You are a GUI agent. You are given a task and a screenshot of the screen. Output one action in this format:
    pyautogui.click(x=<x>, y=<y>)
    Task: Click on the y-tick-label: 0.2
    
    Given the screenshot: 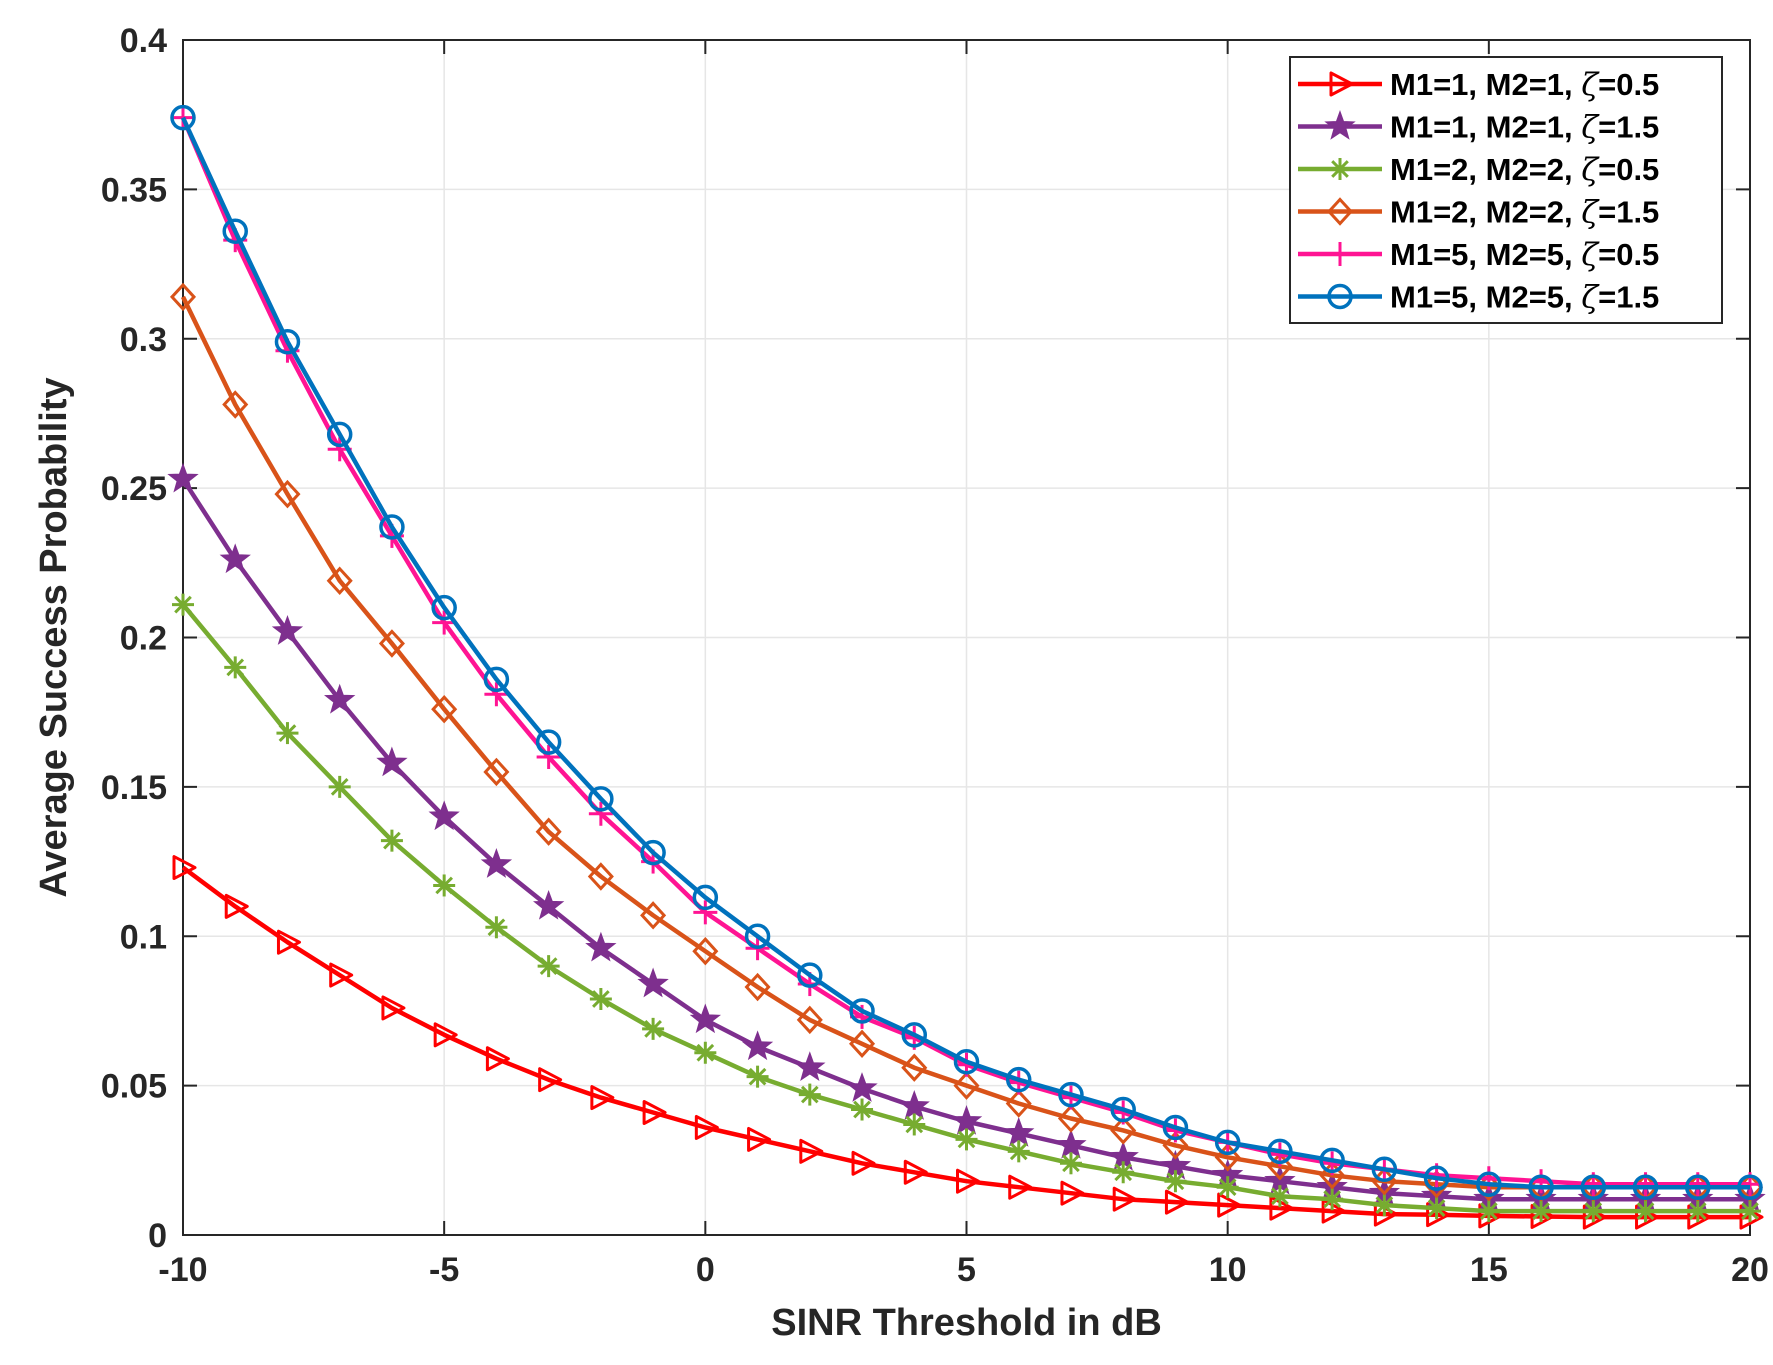 What is the action you would take?
    pyautogui.click(x=143, y=639)
    